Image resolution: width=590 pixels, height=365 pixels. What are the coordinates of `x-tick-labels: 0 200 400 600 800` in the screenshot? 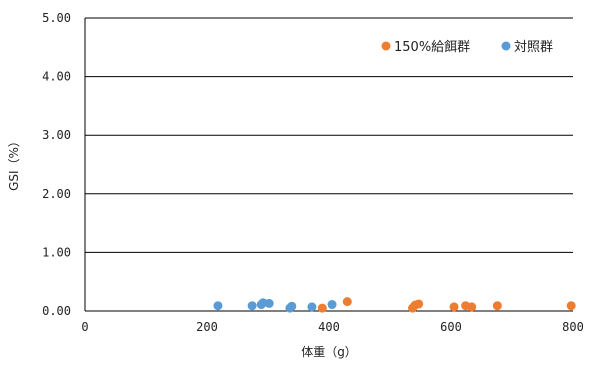 It's located at (332, 327).